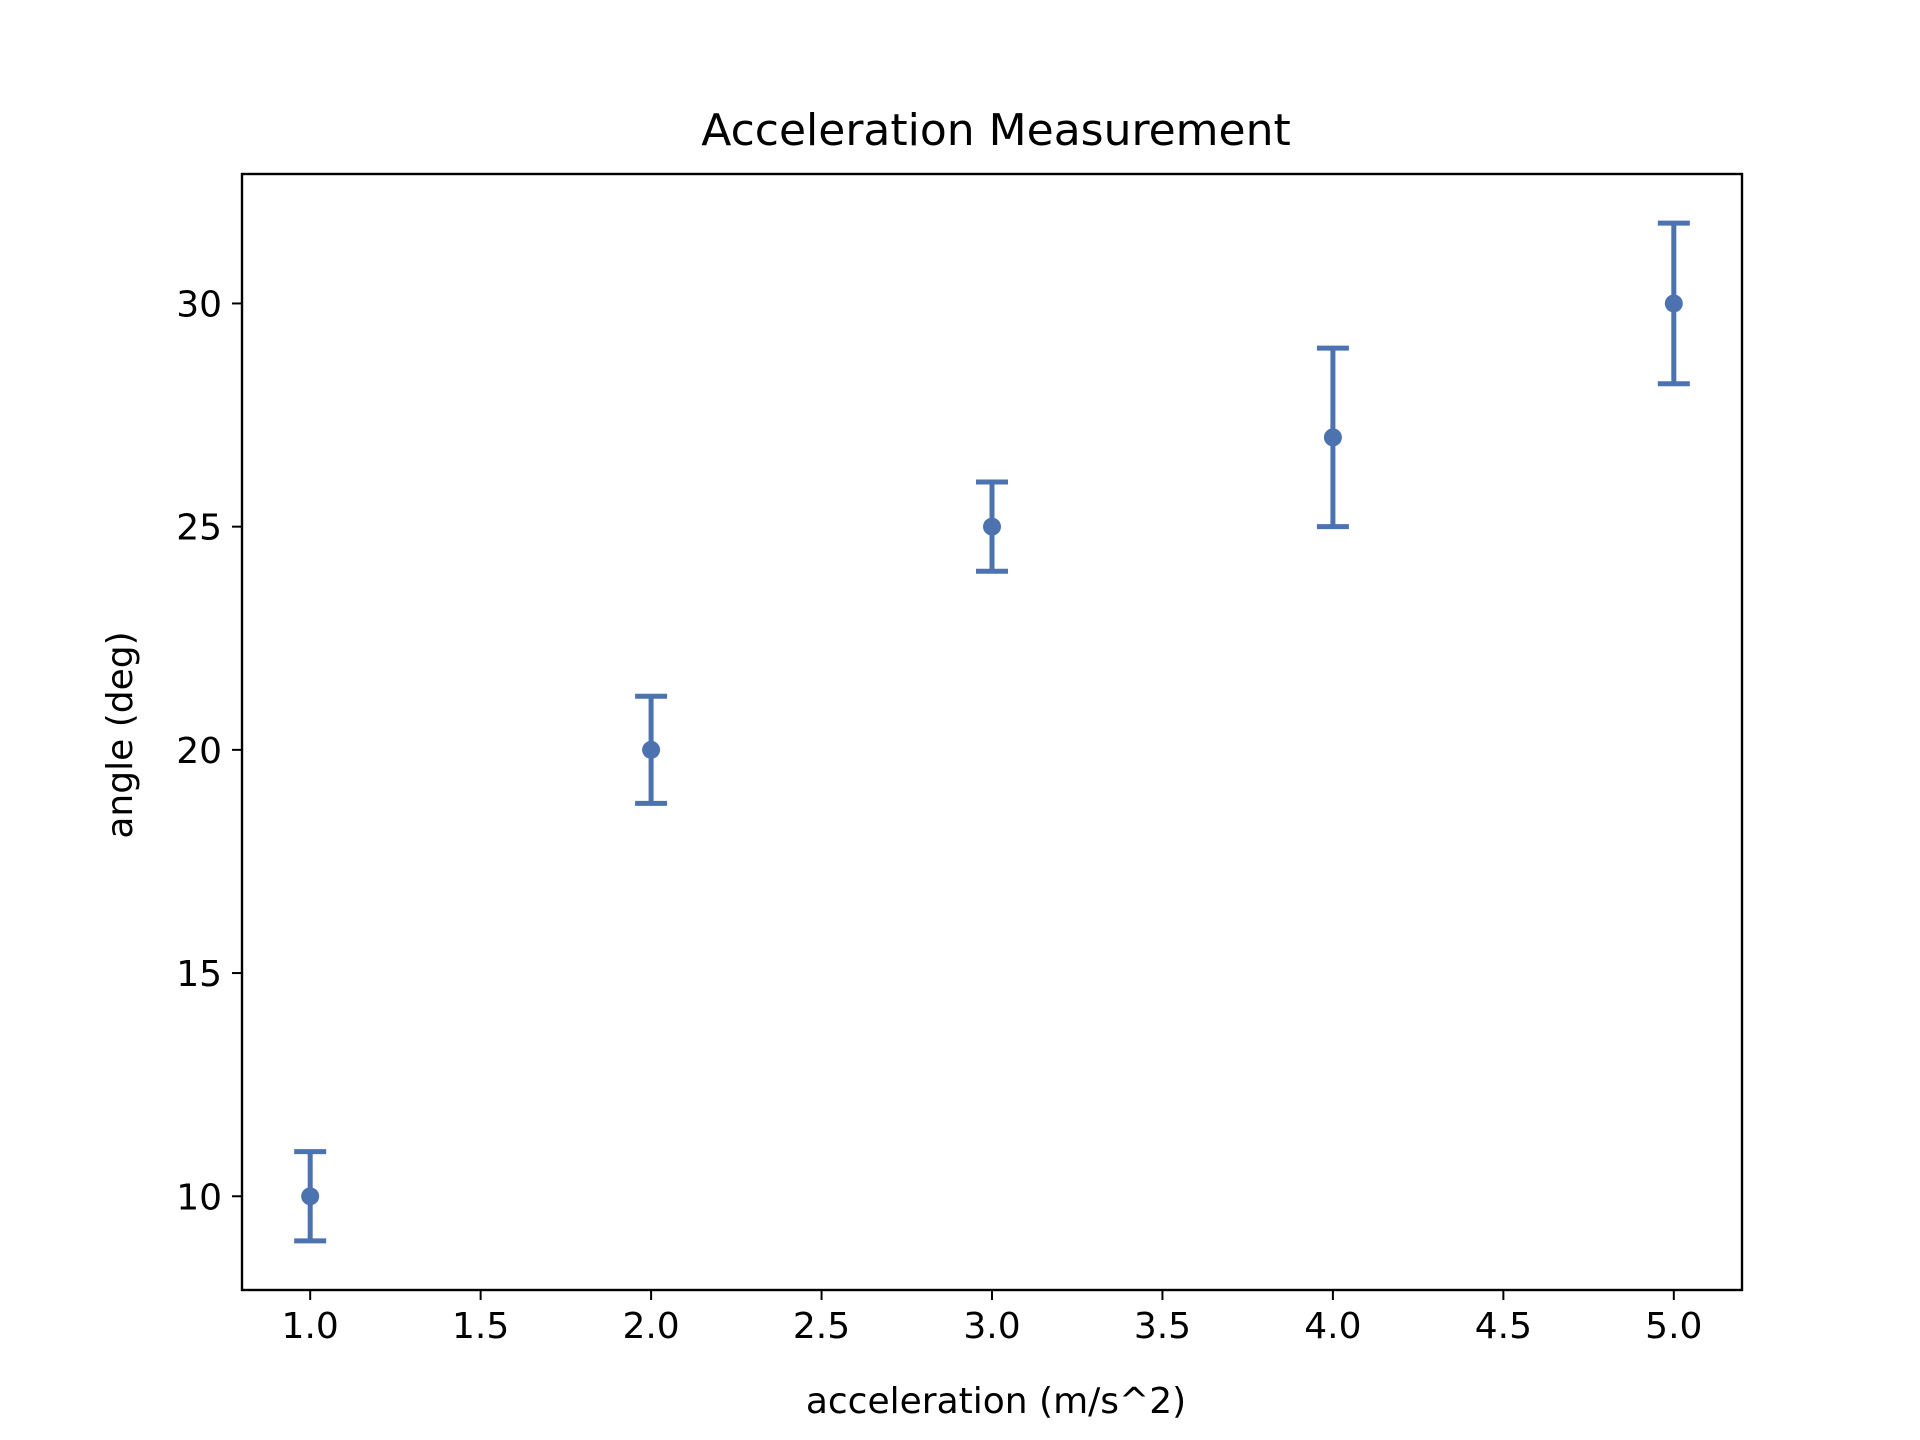 This screenshot has width=1920, height=1440. Describe the element at coordinates (996, 1401) in the screenshot. I see `x-axis-label: acceleration (m/s^2)` at that location.